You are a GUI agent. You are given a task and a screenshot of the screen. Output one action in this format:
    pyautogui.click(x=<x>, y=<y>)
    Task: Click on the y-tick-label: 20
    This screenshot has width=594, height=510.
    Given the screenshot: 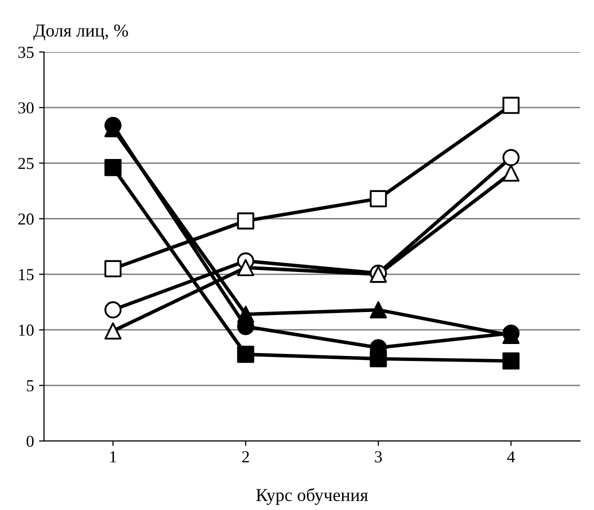 What is the action you would take?
    pyautogui.click(x=26, y=219)
    